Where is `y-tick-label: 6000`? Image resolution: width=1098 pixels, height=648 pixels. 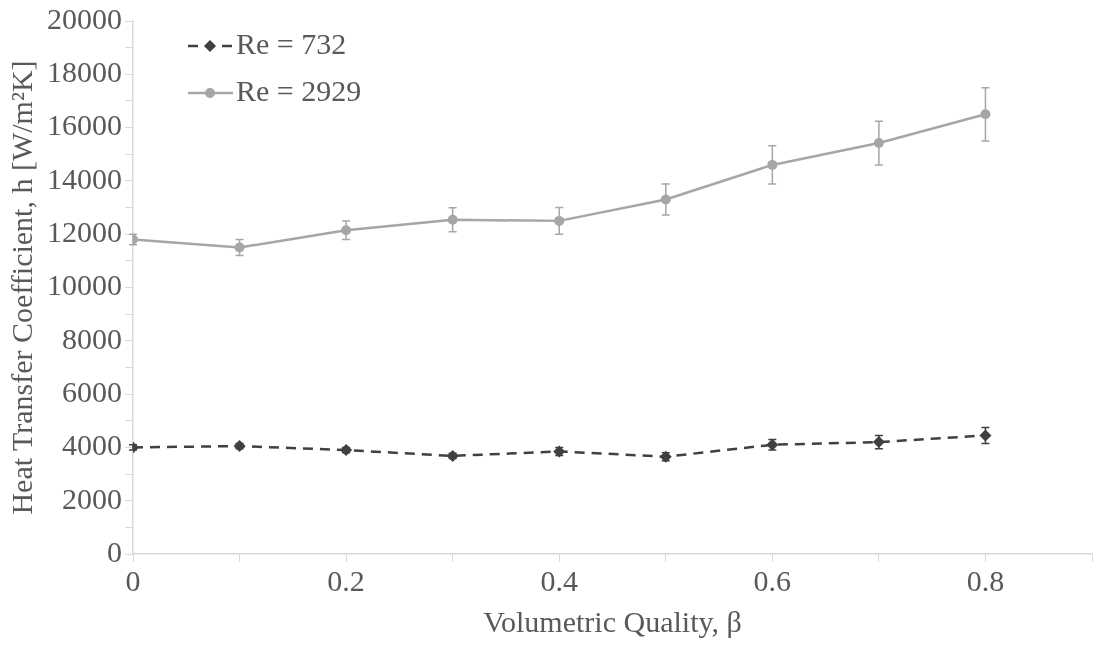
y-tick-label: 6000 is located at coordinates (92, 391).